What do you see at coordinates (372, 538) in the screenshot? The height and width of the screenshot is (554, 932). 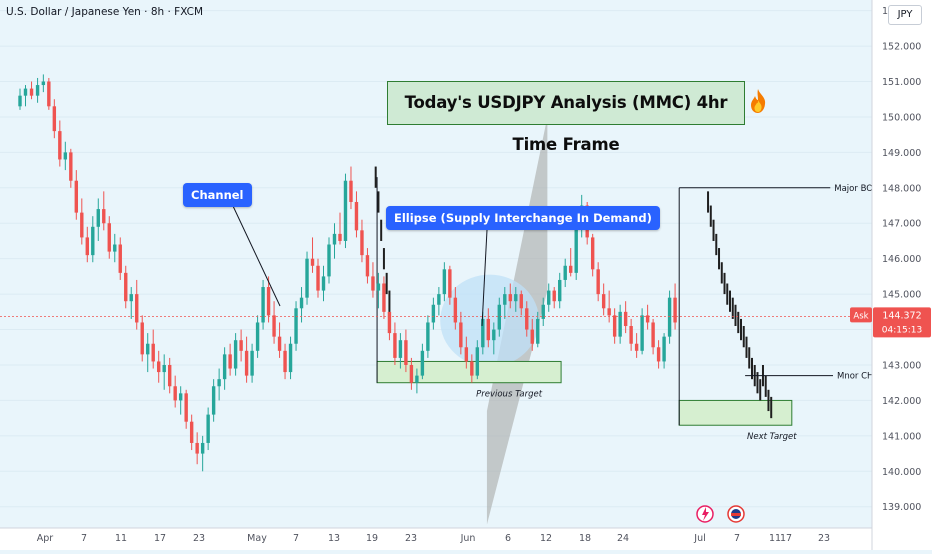 I see `time-tick-label: 19` at bounding box center [372, 538].